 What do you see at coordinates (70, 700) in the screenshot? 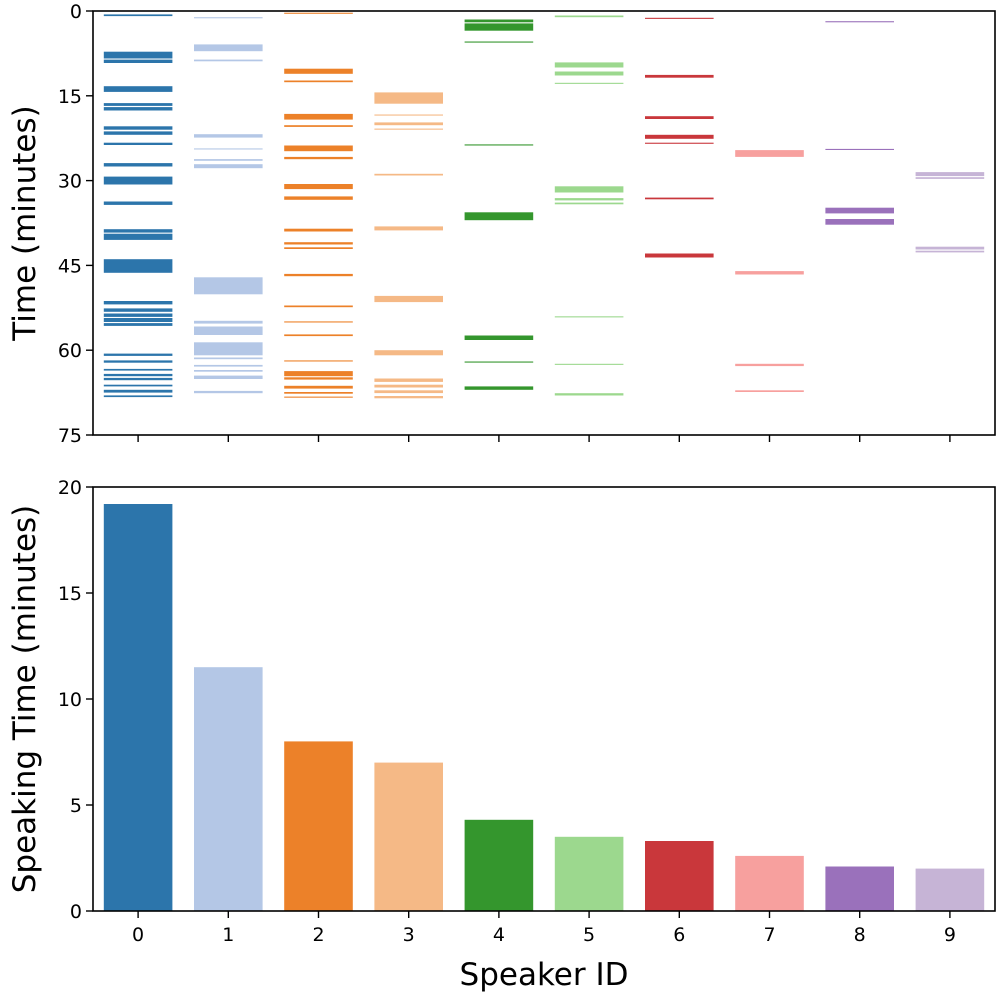
I see `bar-y-tick-label-10: 10` at bounding box center [70, 700].